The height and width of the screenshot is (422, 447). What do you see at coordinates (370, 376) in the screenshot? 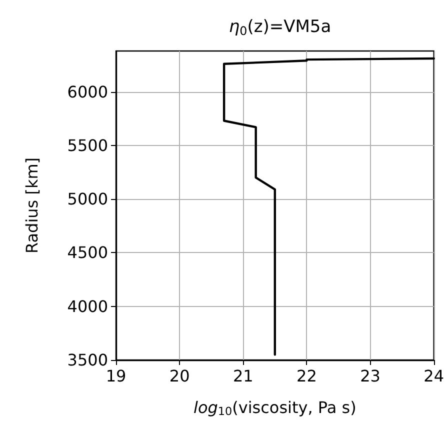
I see `x-tick-label: 23` at bounding box center [370, 376].